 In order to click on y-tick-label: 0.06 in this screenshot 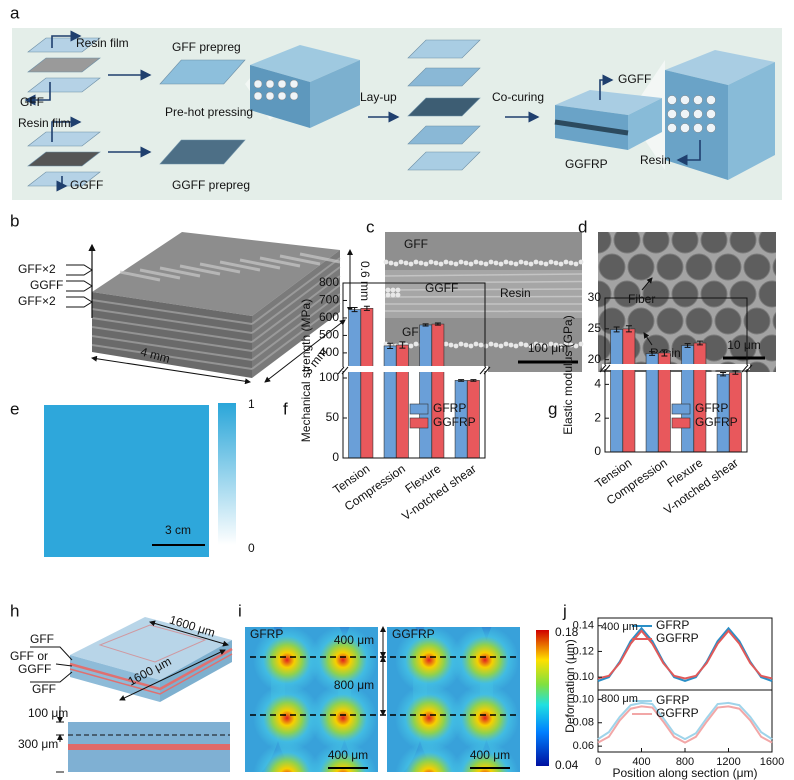, I will do `click(583, 746)`.